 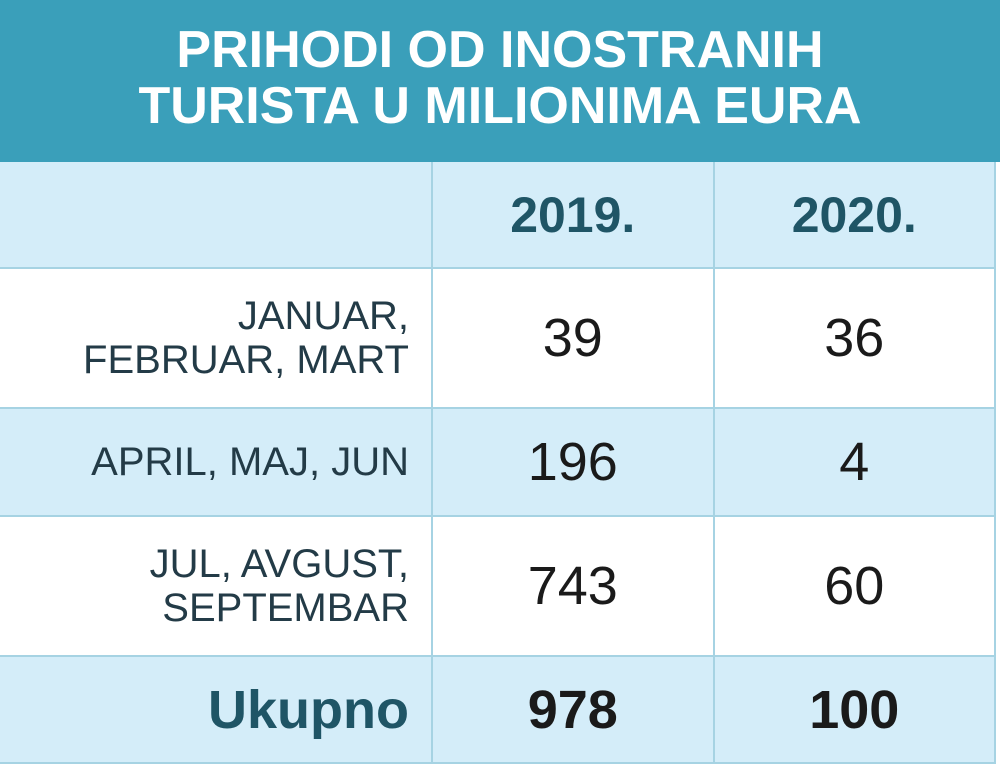 I want to click on title-line-2: TURISTA U MILIONIMA EURA, so click(x=500, y=106).